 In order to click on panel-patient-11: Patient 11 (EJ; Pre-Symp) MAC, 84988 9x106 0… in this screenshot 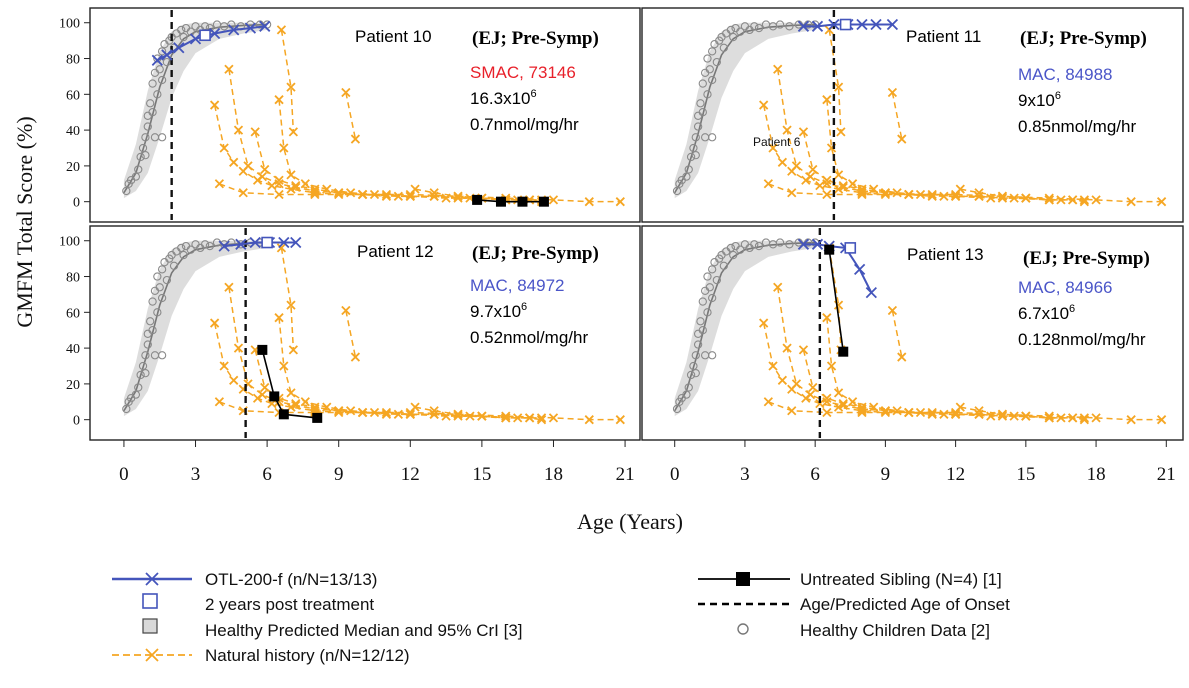, I will do `click(912, 115)`.